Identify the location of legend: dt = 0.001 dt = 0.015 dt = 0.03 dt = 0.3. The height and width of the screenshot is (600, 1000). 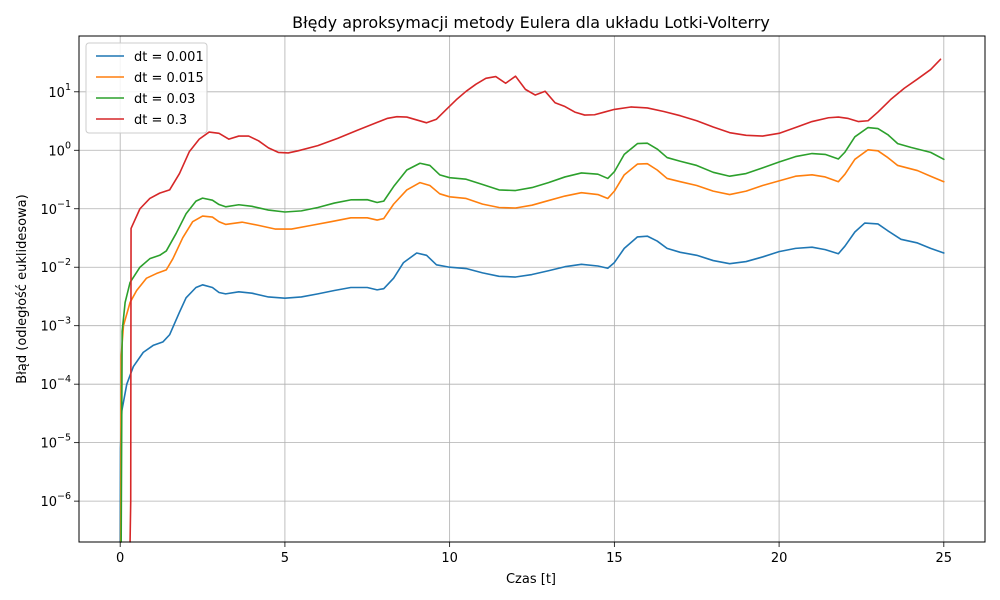
(146, 88).